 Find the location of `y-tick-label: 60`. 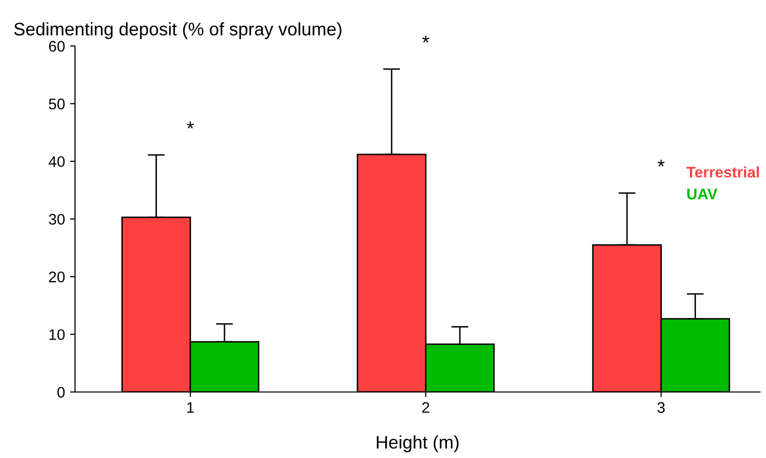

y-tick-label: 60 is located at coordinates (57, 46).